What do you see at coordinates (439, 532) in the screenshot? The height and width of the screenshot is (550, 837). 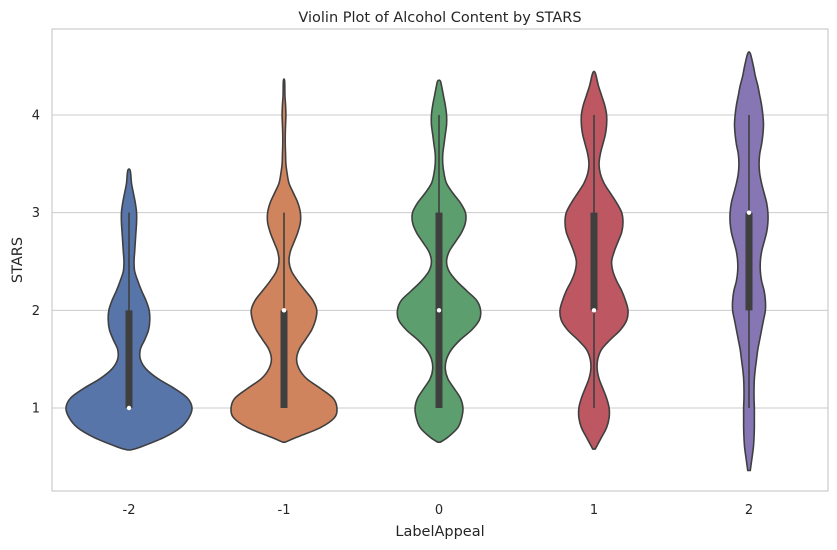 I see `x-axis-label: LabelAppeal` at bounding box center [439, 532].